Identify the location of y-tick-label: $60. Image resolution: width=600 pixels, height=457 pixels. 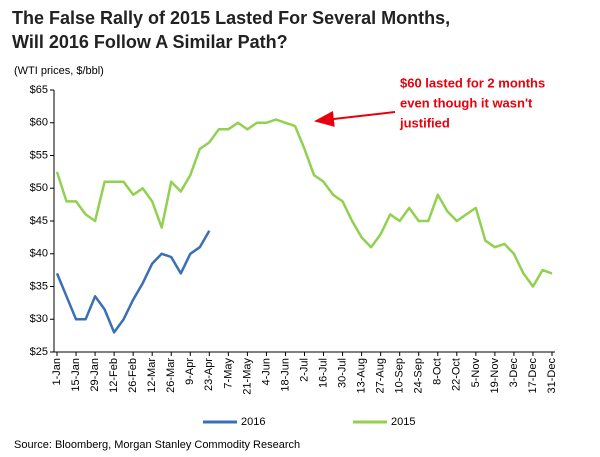
(39, 123).